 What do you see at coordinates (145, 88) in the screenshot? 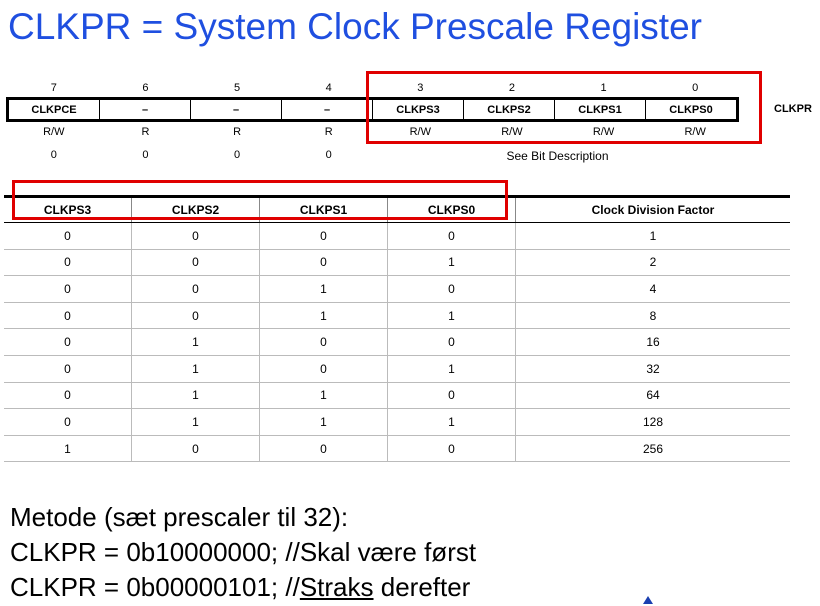
I see `bit-number: 6` at bounding box center [145, 88].